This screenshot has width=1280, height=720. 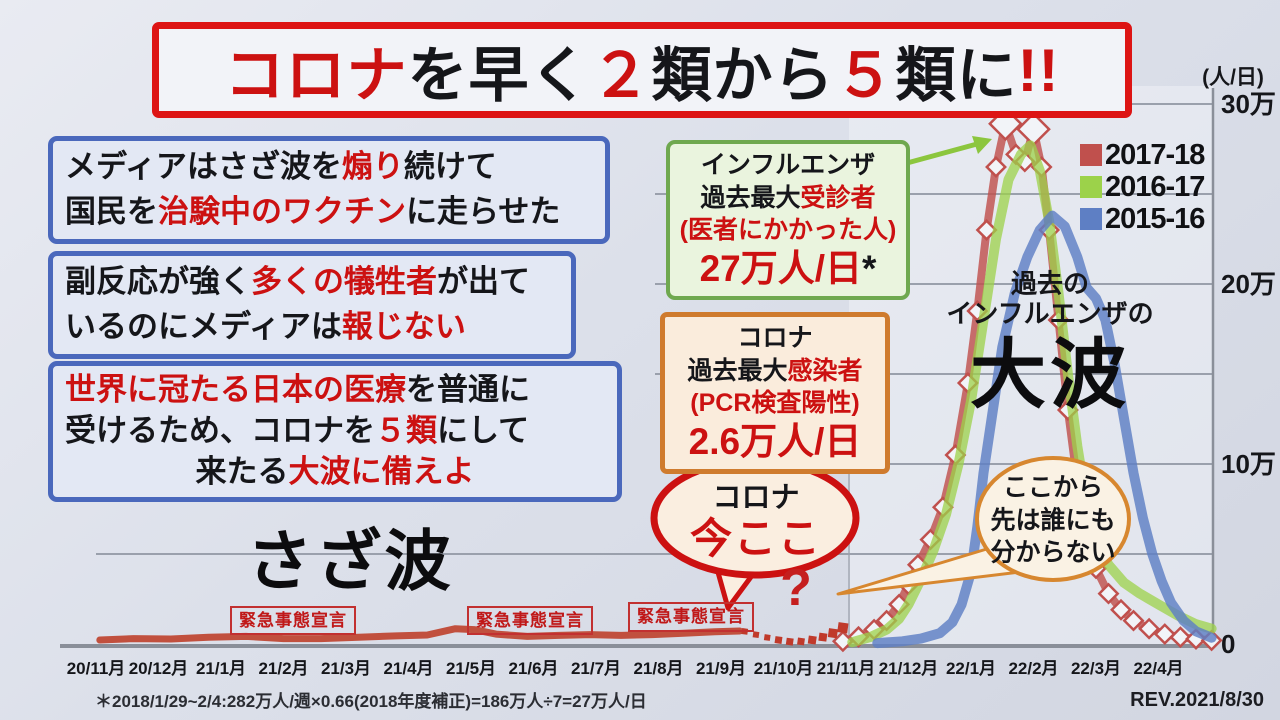 What do you see at coordinates (865, 75) in the screenshot?
I see `text-segment: ５` at bounding box center [865, 75].